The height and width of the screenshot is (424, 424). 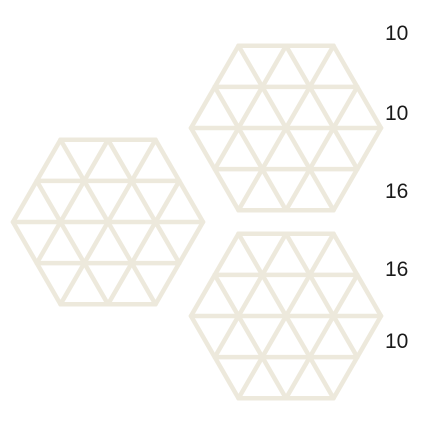 I want to click on row-clue-4: 16, so click(x=397, y=269).